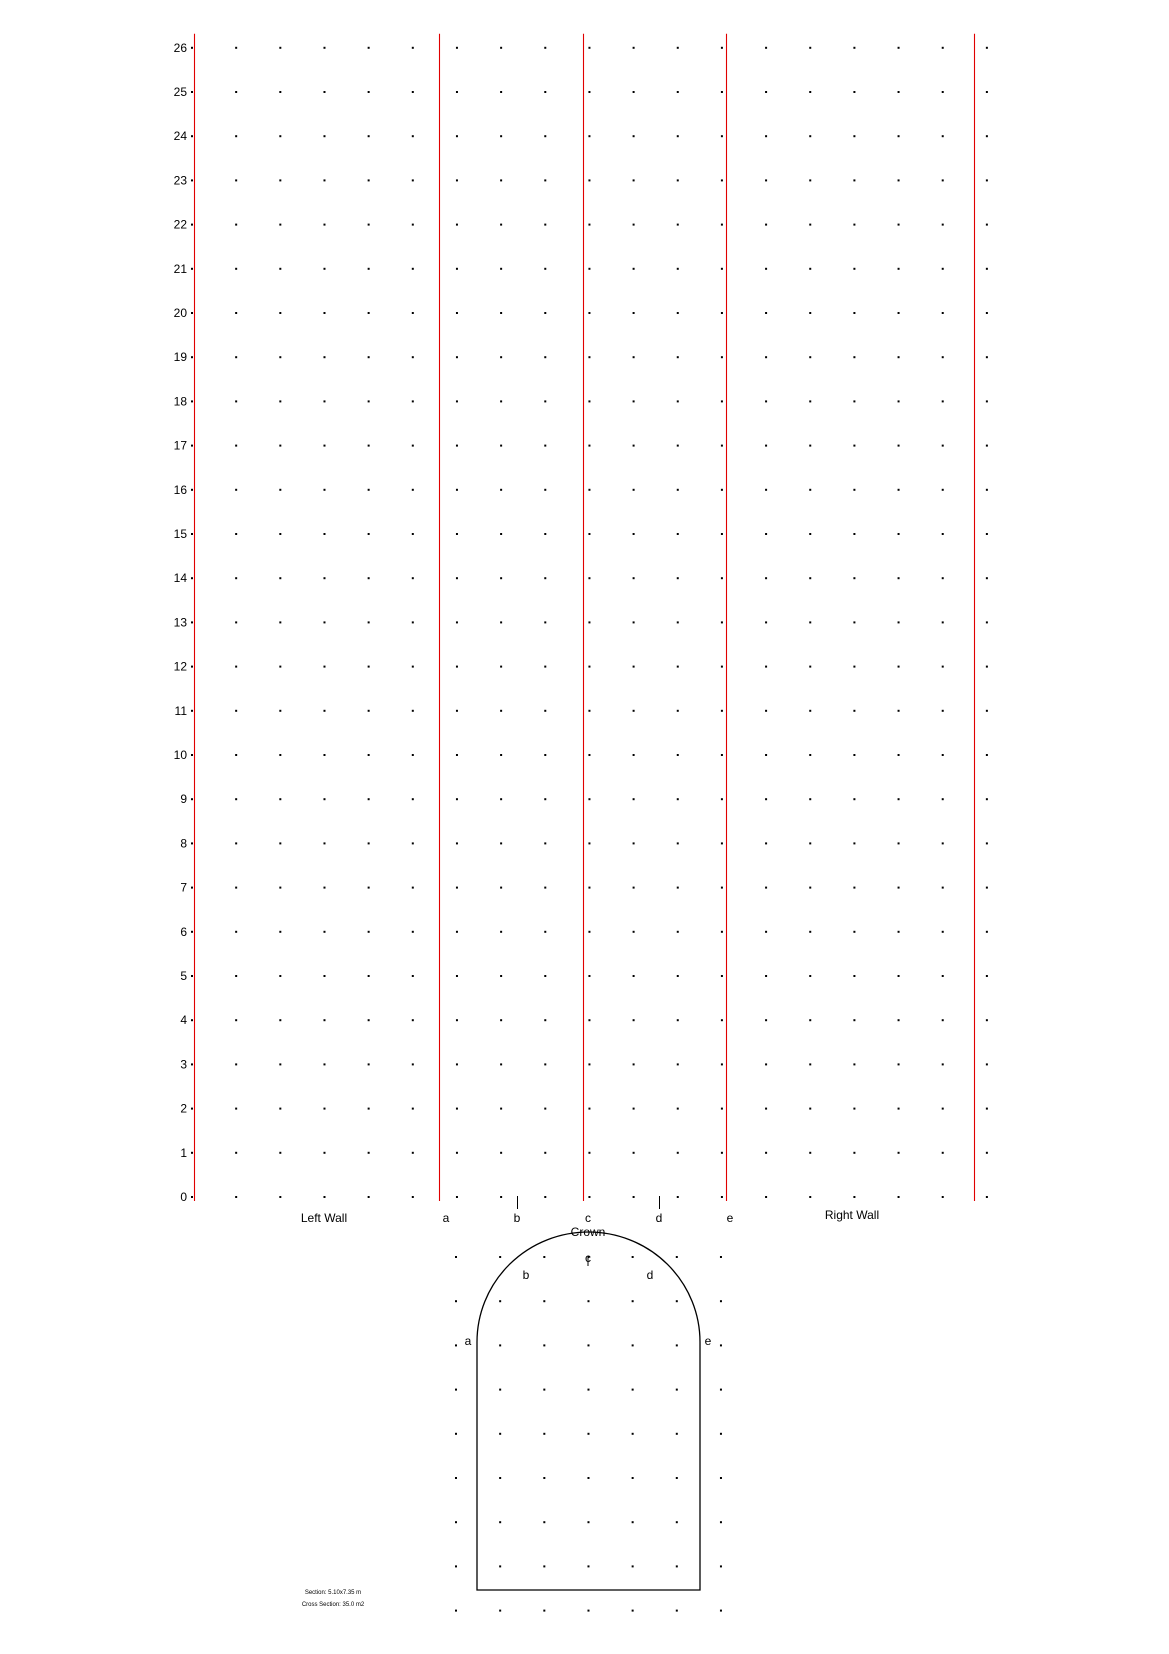 This screenshot has width=1169, height=1654. I want to click on crown-point-label: e, so click(730, 1218).